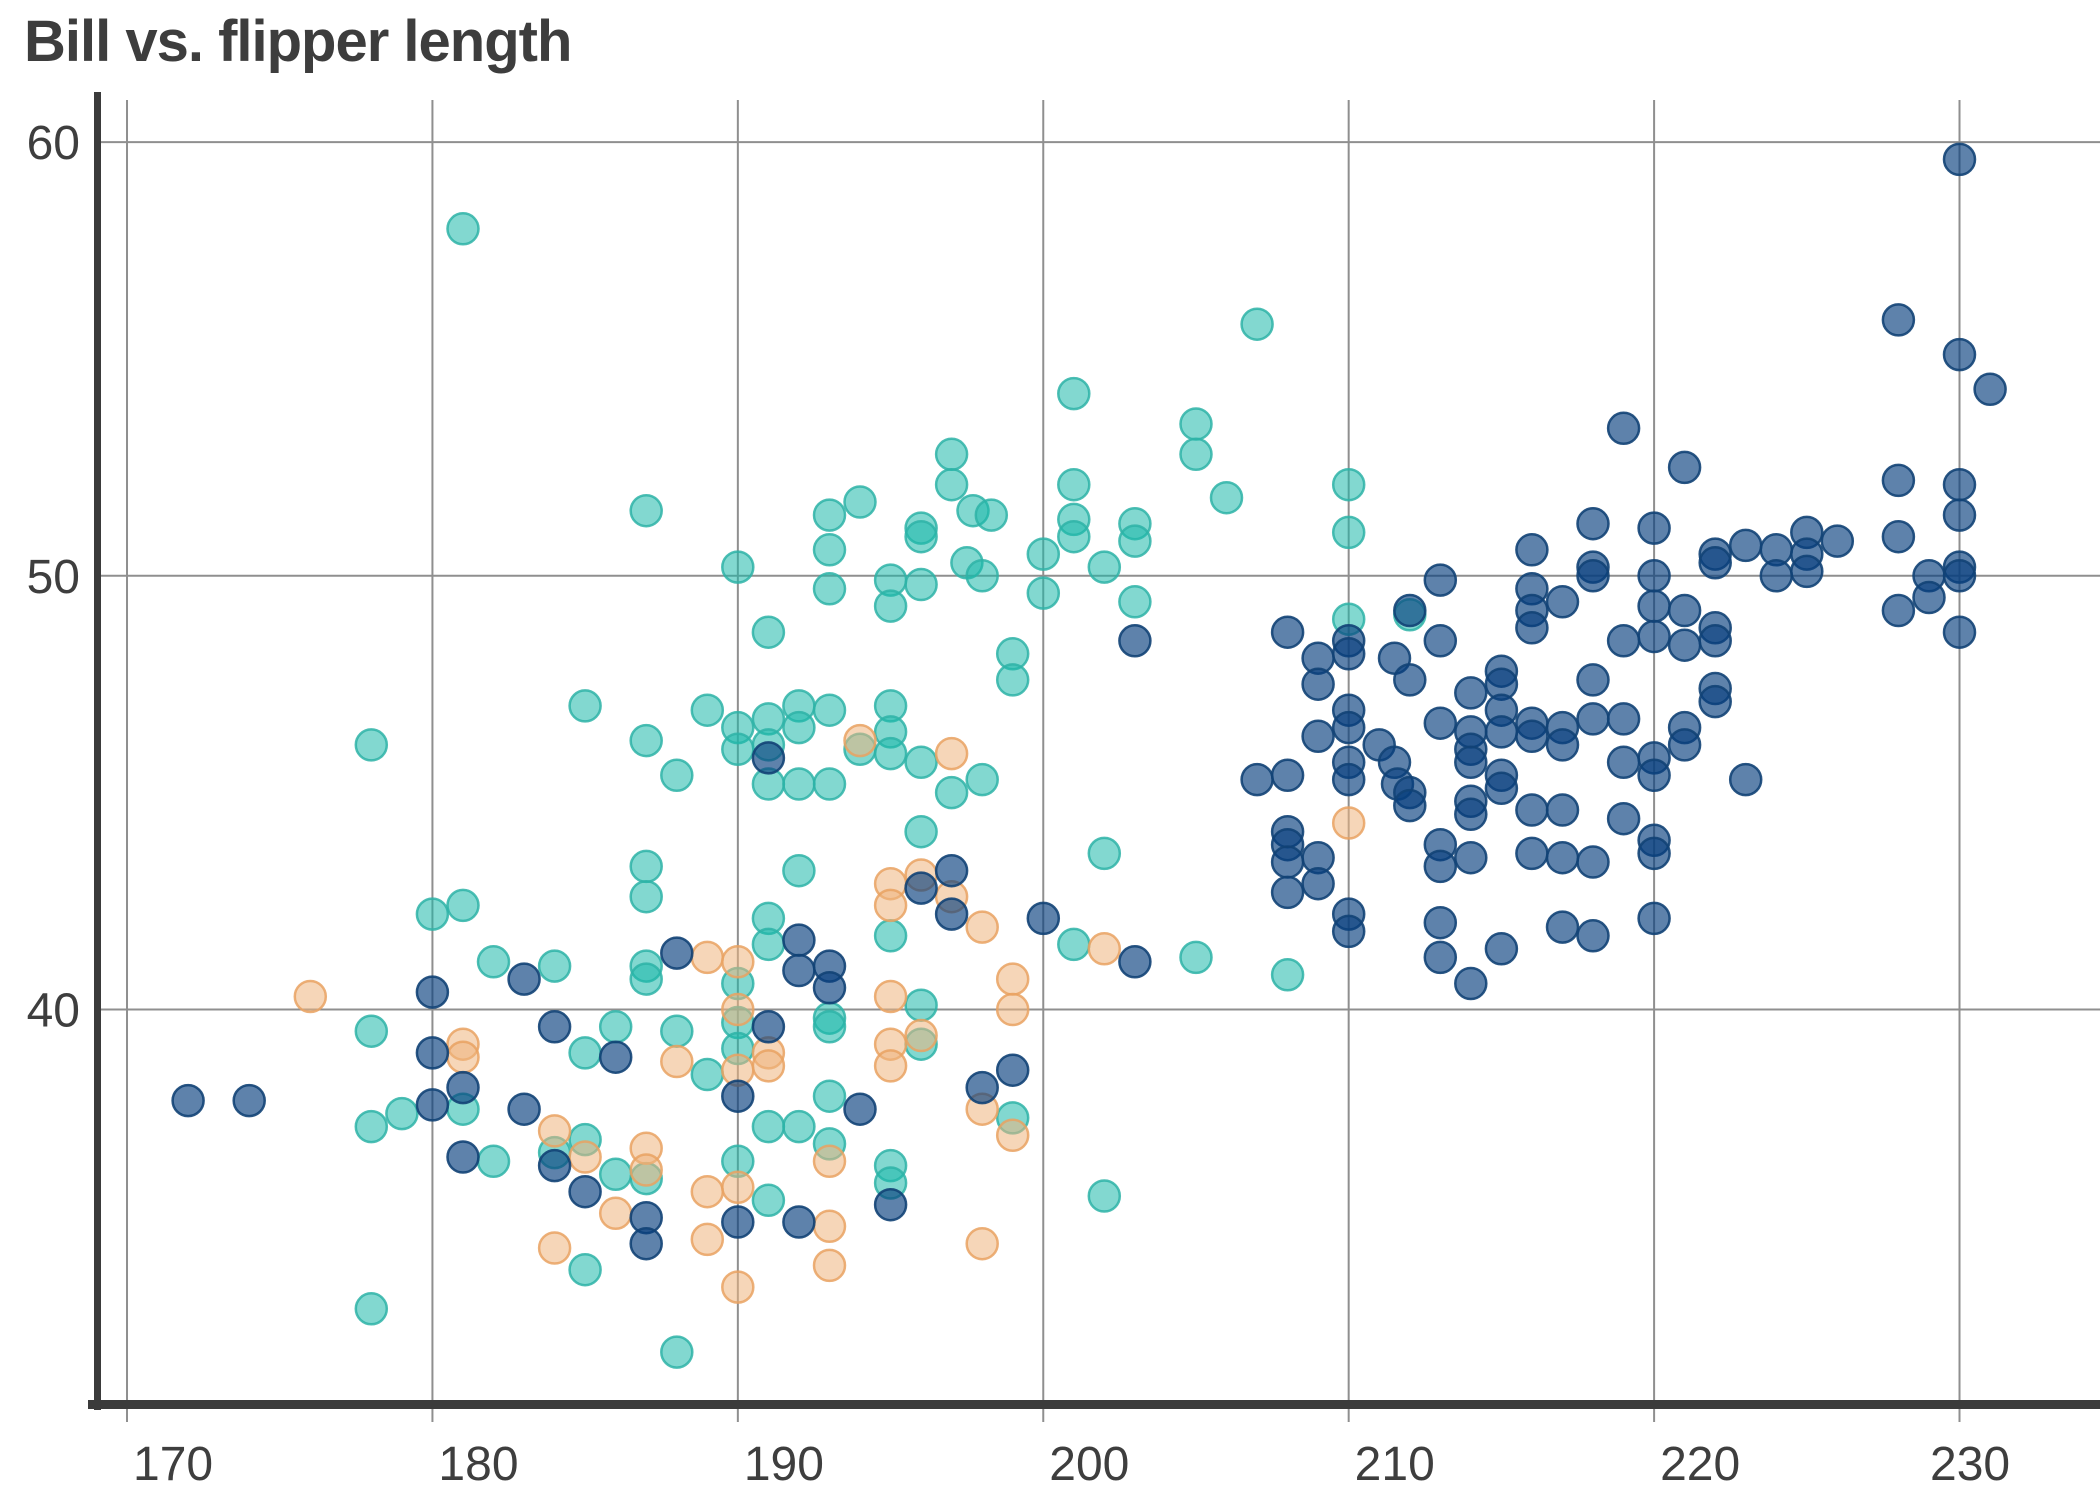  What do you see at coordinates (53, 577) in the screenshot?
I see `y-tick-label-50: 50` at bounding box center [53, 577].